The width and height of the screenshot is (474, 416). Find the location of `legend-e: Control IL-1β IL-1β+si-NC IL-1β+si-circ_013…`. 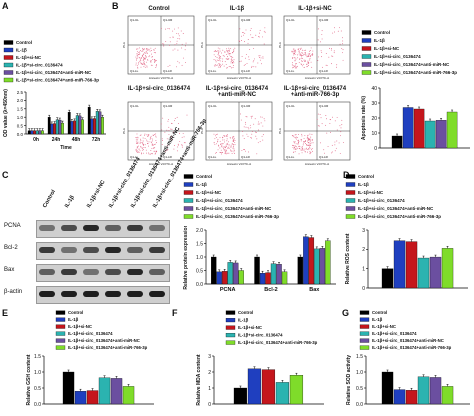

legend-e: Control IL-1β IL-1β+si-NC IL-1β+si-circ_013… is located at coordinates (101, 330).